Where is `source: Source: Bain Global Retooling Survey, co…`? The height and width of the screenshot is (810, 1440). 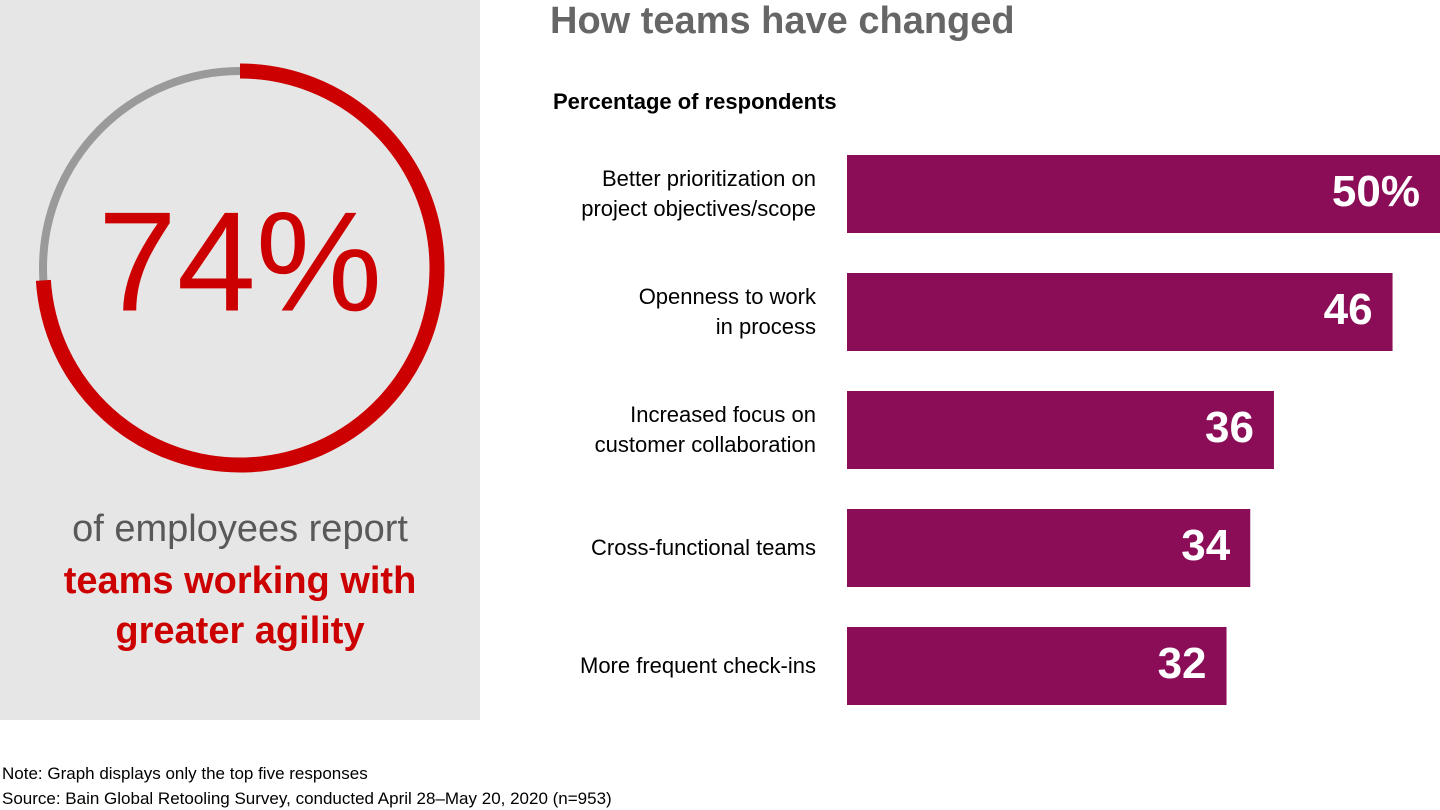
source: Source: Bain Global Retooling Survey, co… is located at coordinates (307, 798).